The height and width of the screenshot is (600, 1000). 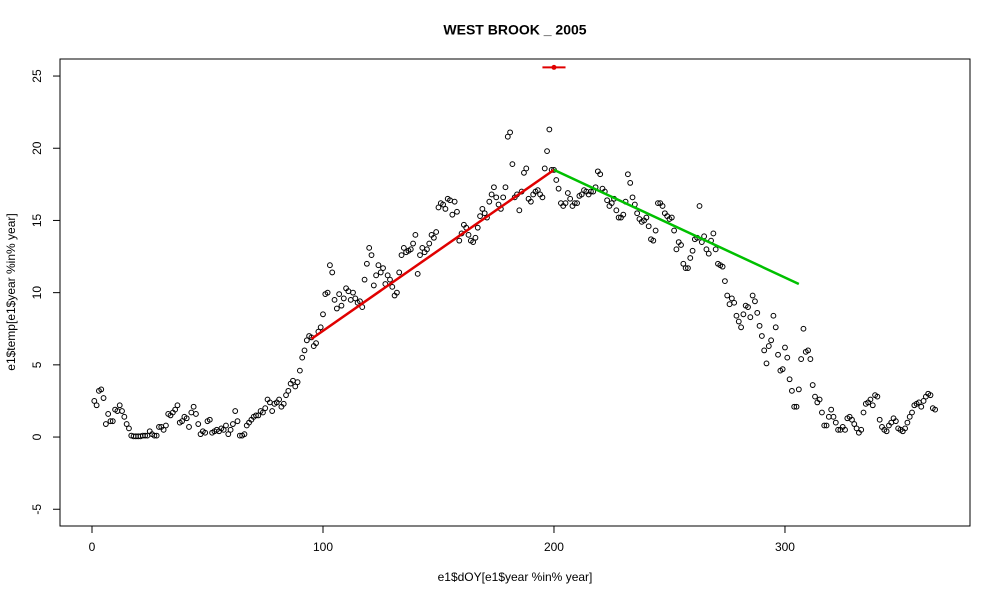 What do you see at coordinates (37, 364) in the screenshot?
I see `y-tick-label: 5` at bounding box center [37, 364].